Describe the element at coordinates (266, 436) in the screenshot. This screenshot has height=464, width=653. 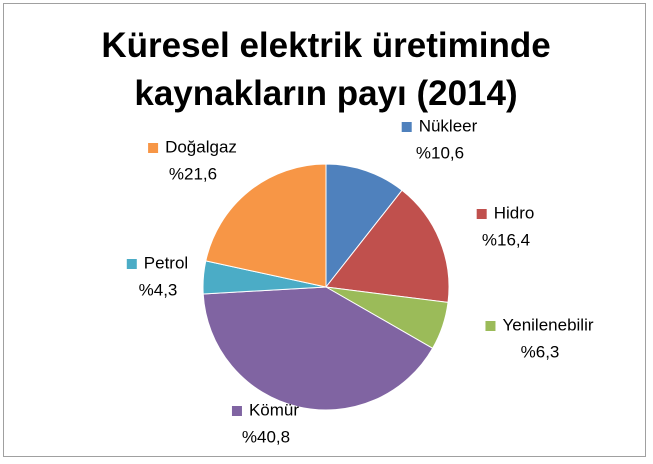
I see `data-label: %40,8` at that location.